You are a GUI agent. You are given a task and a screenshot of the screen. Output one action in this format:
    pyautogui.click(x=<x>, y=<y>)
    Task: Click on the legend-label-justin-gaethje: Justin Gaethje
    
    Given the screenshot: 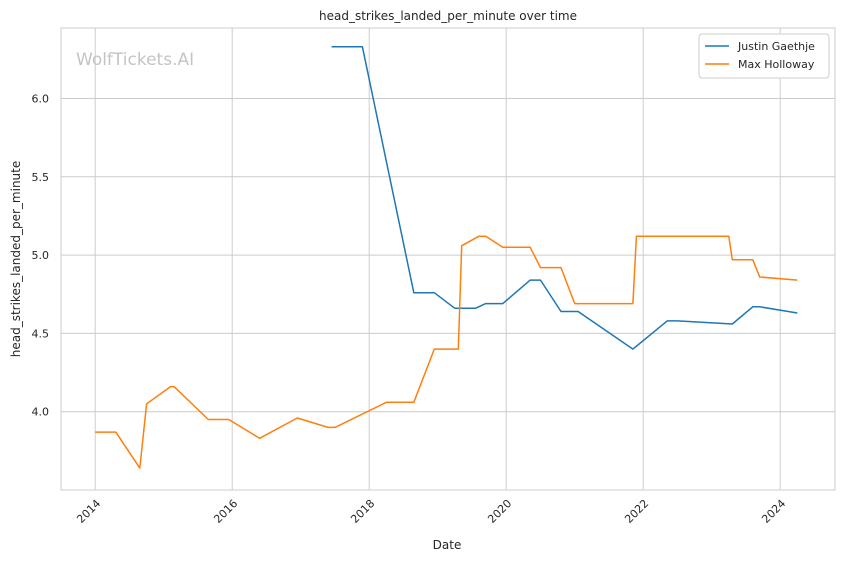 What is the action you would take?
    pyautogui.click(x=776, y=46)
    